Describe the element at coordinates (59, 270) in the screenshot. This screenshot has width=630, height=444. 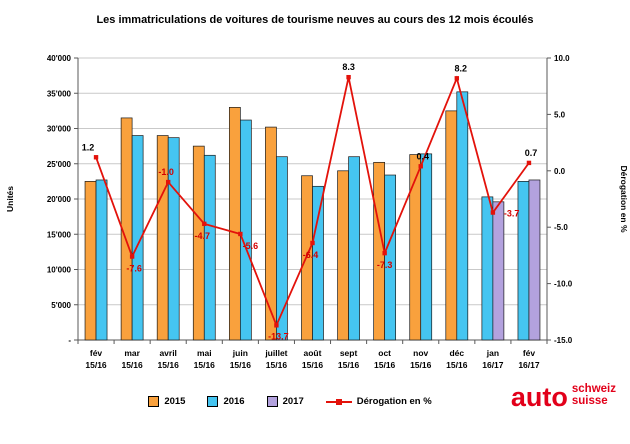
I see `svg-text: 10'000` at that location.